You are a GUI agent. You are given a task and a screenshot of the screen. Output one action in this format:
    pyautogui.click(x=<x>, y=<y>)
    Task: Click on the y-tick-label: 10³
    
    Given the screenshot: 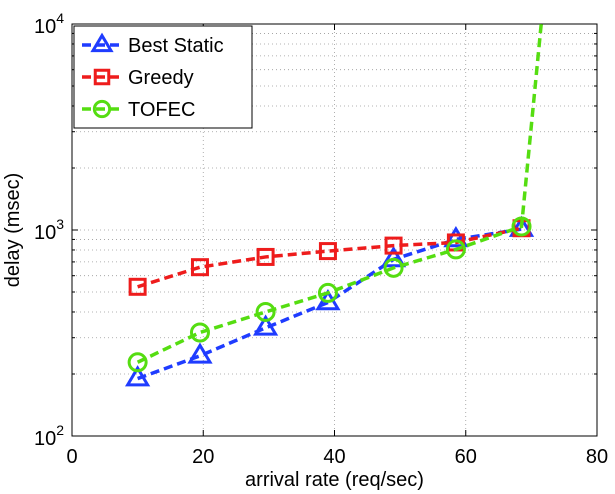 What is the action you would take?
    pyautogui.click(x=49, y=230)
    